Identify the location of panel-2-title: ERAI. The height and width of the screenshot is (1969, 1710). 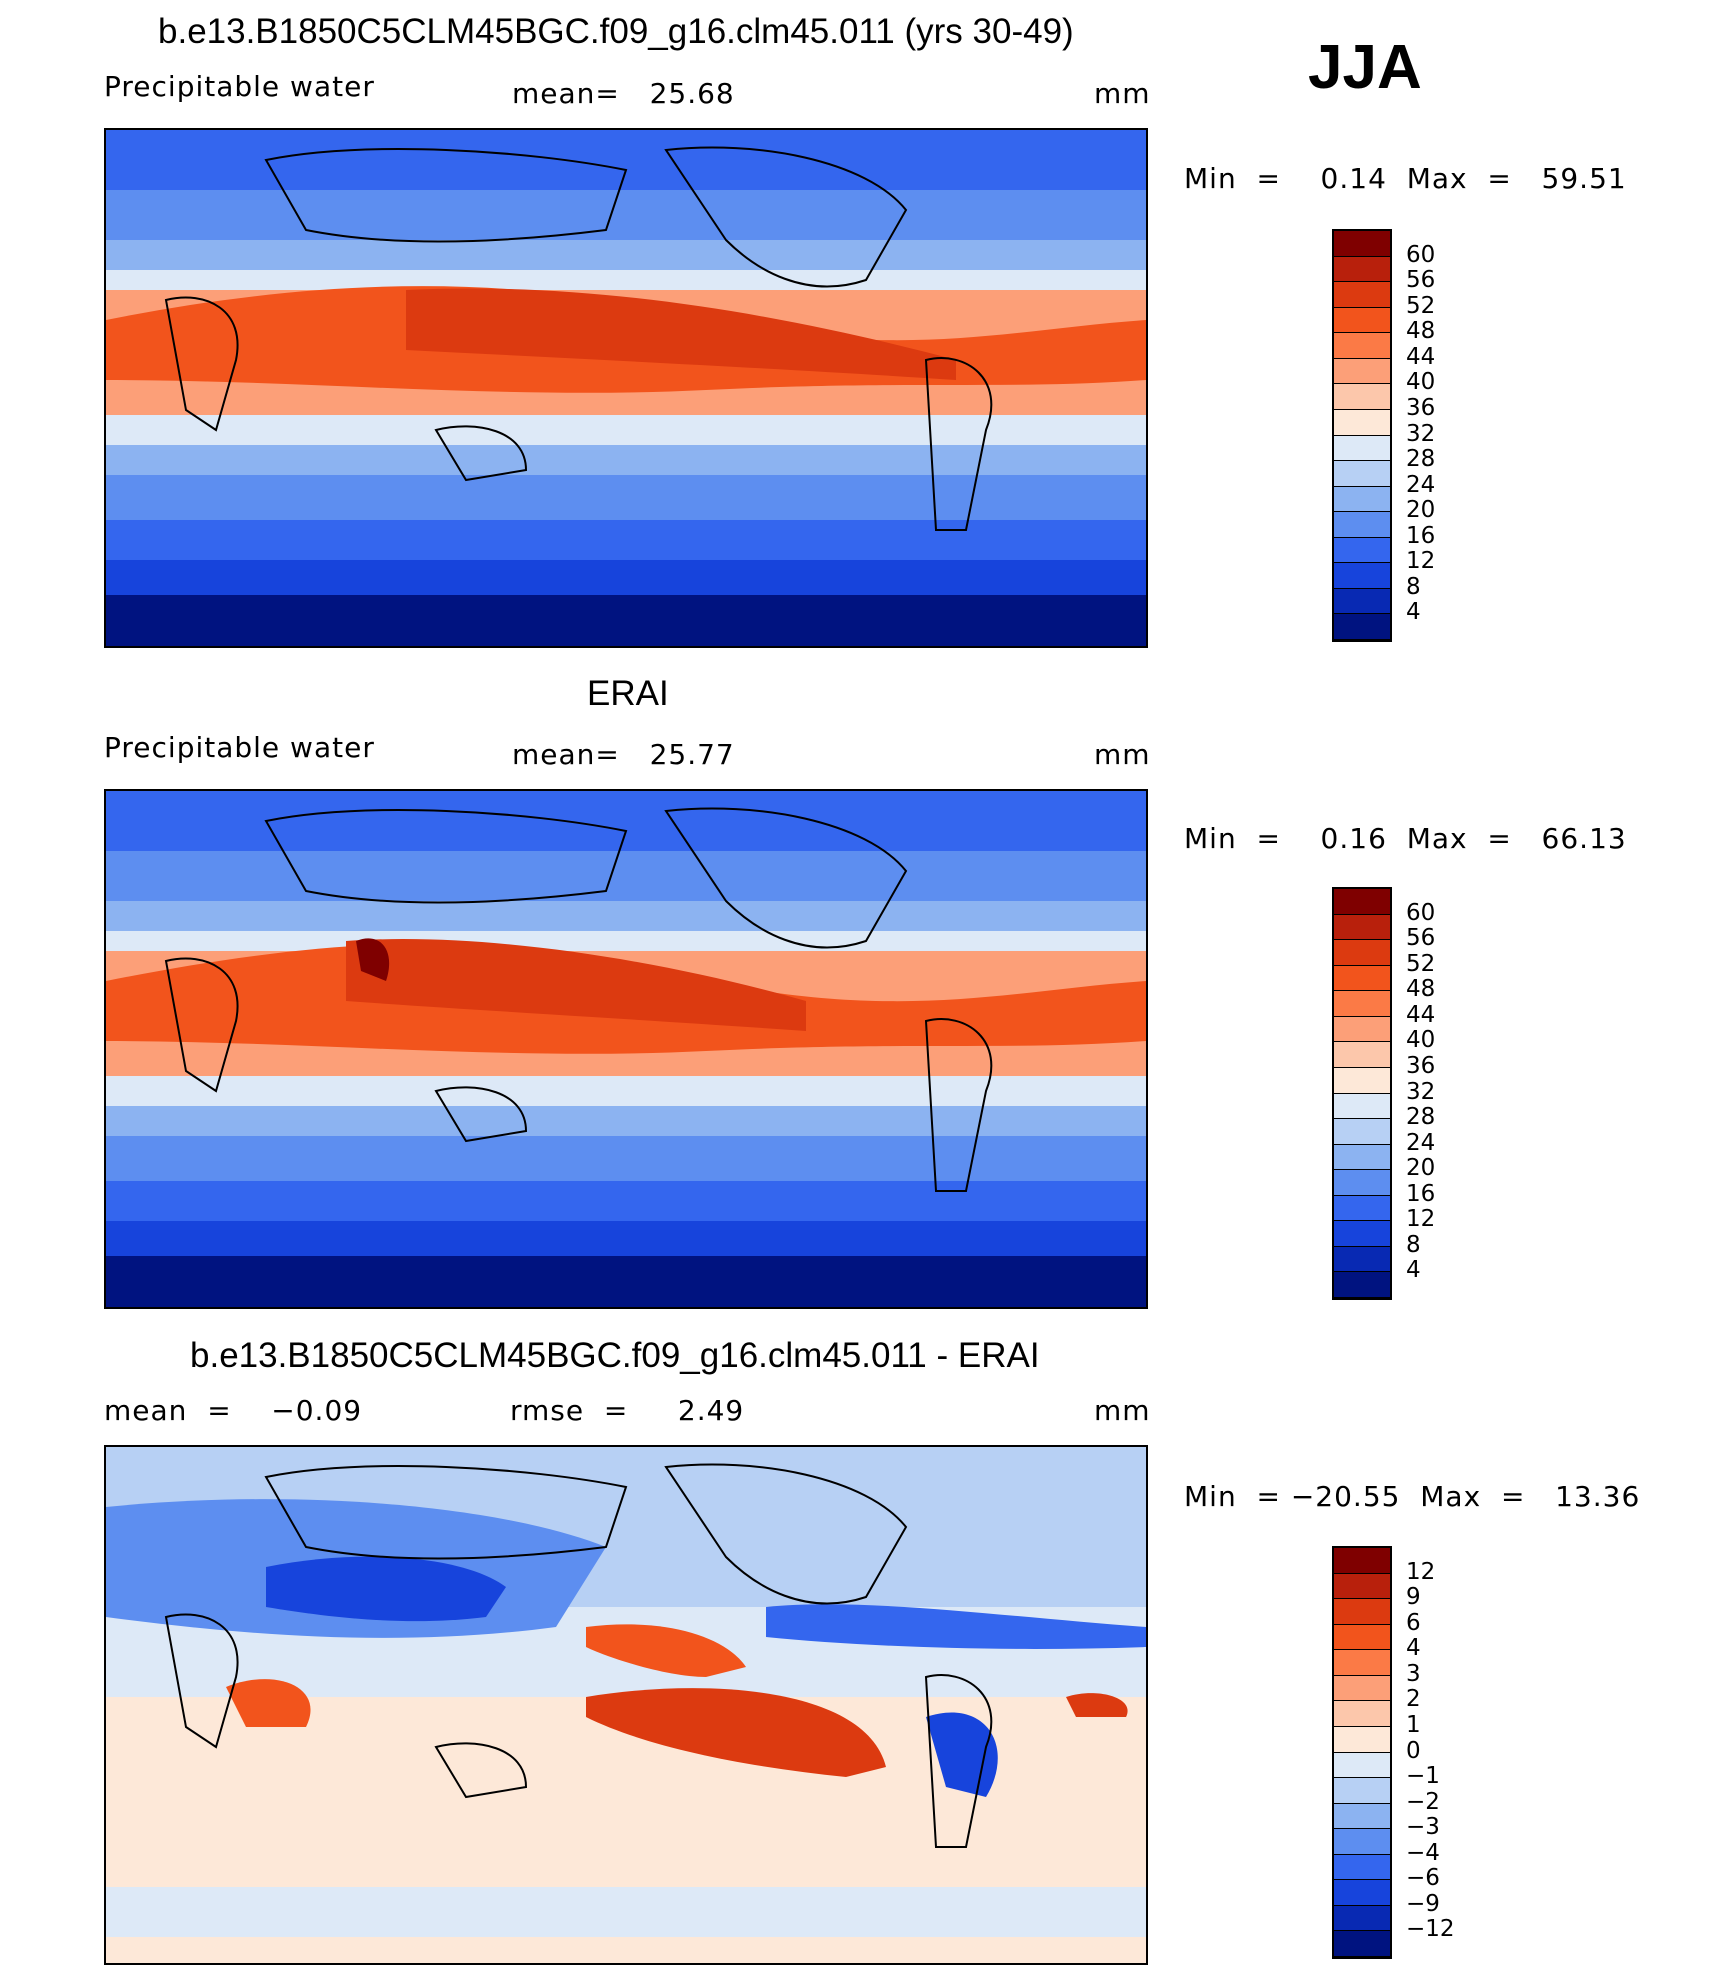
(628, 693).